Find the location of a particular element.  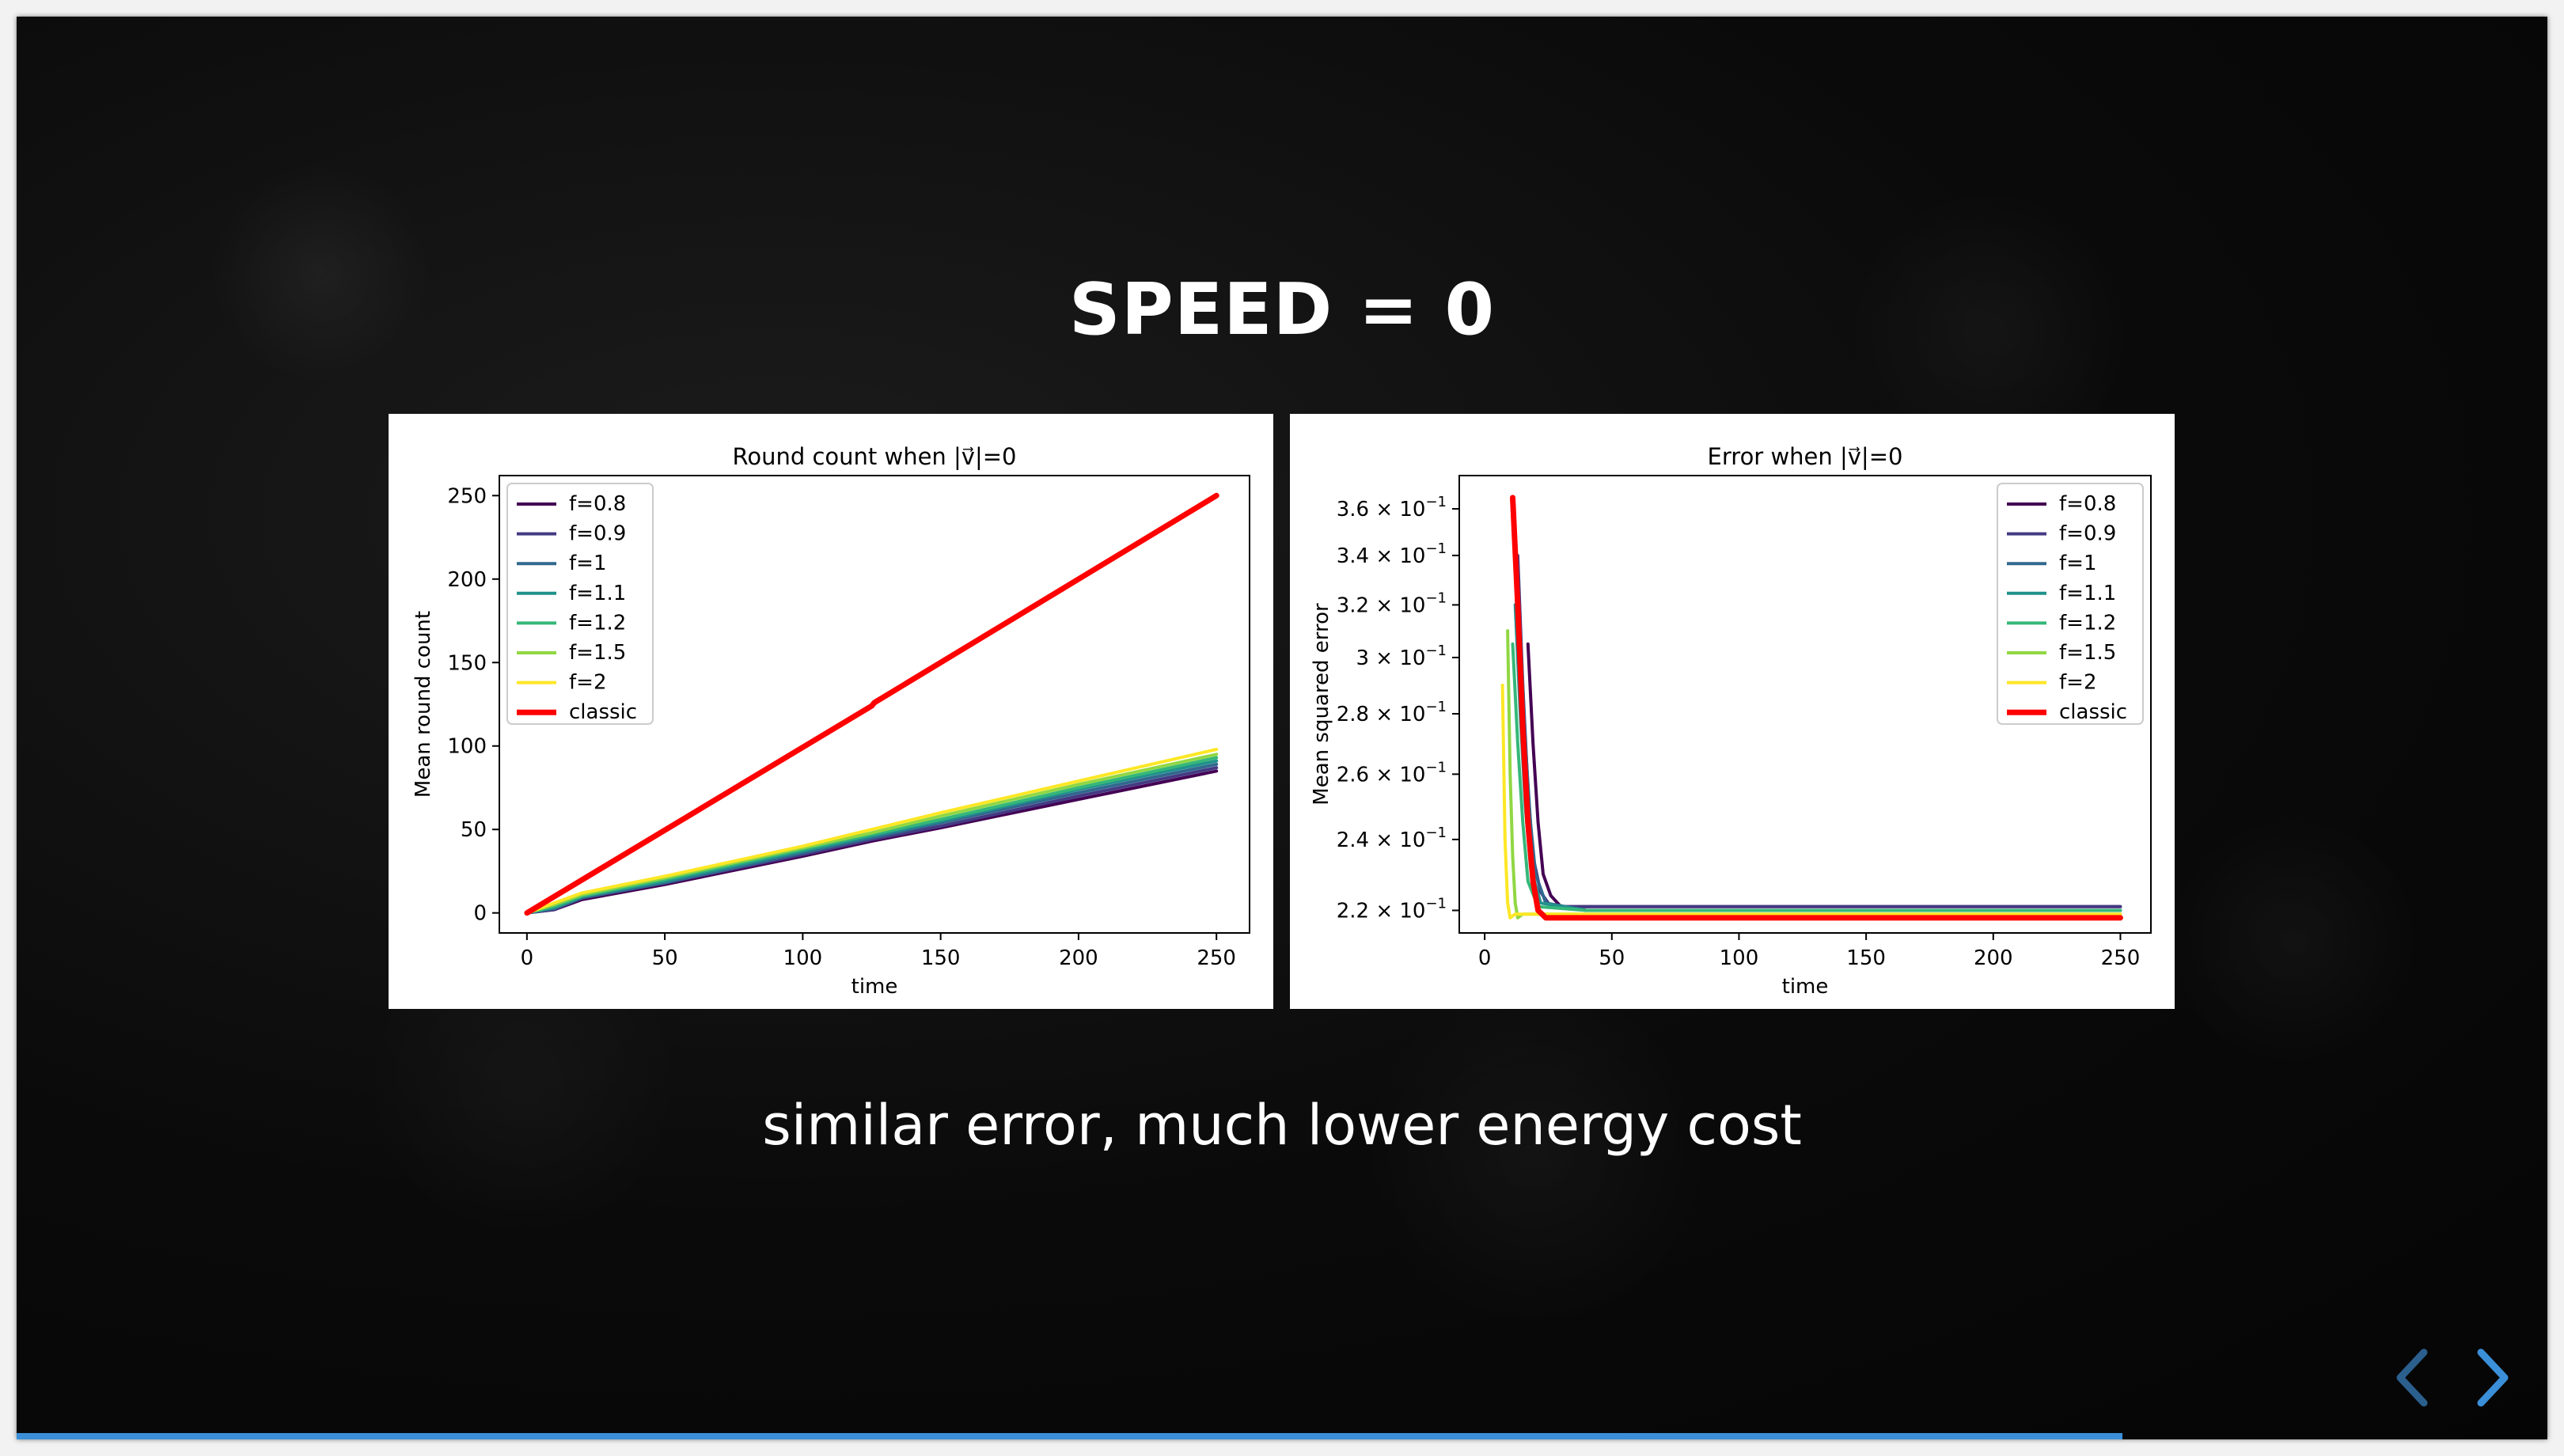

y-tick-label: 2.4 × 10⁻¹ is located at coordinates (1392, 838).